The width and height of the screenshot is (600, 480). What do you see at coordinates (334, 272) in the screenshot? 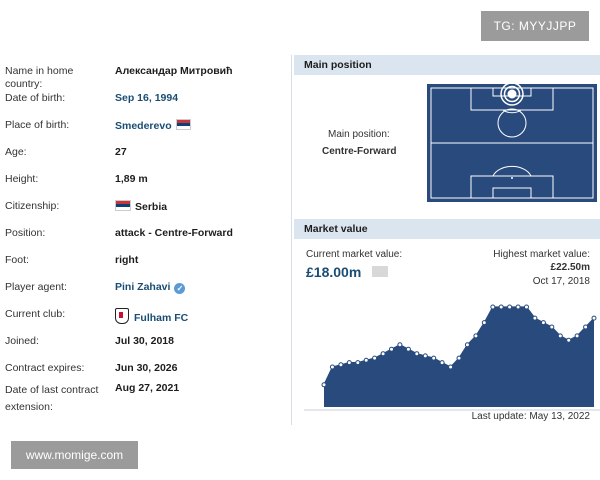
I see `current-market-value: £18.00m` at bounding box center [334, 272].